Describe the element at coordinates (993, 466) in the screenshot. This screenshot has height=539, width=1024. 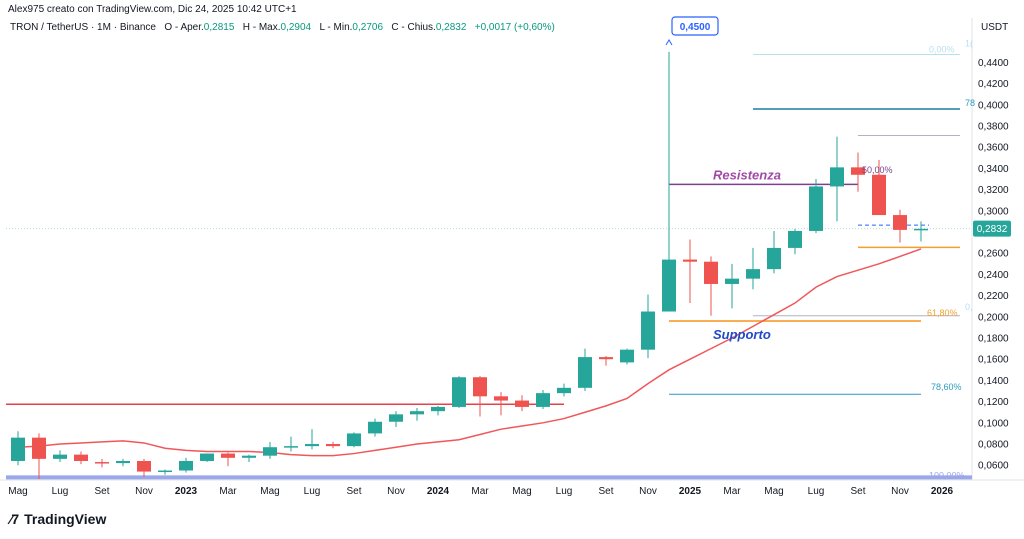
I see `y-tick-label: 0,0600` at that location.